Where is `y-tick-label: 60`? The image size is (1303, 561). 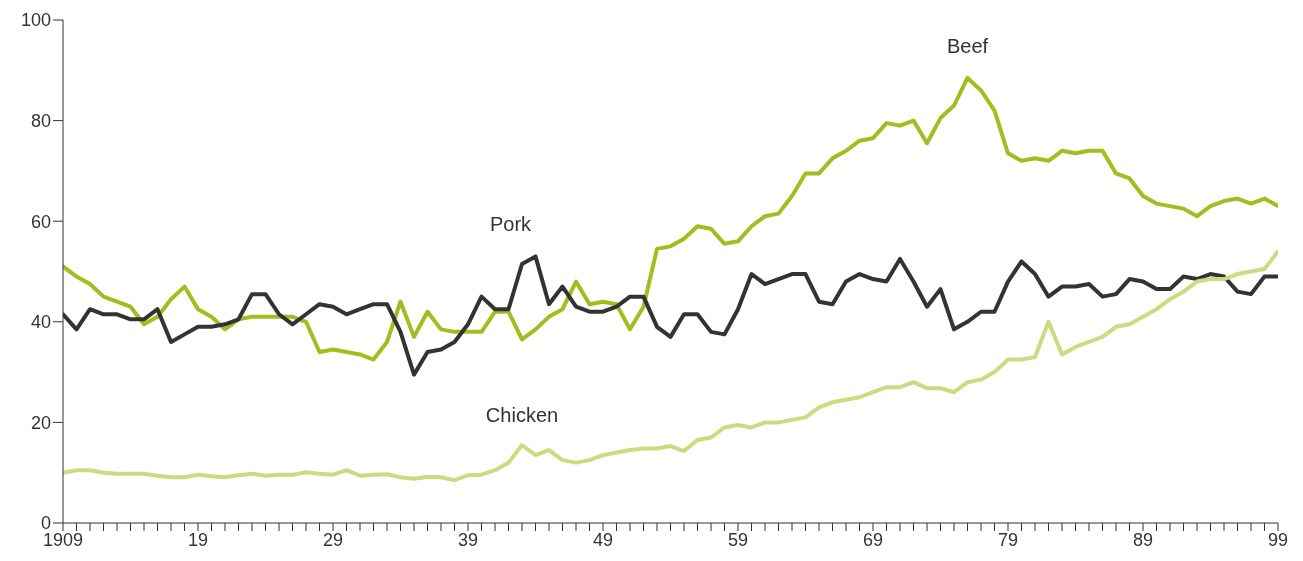 y-tick-label: 60 is located at coordinates (40, 221).